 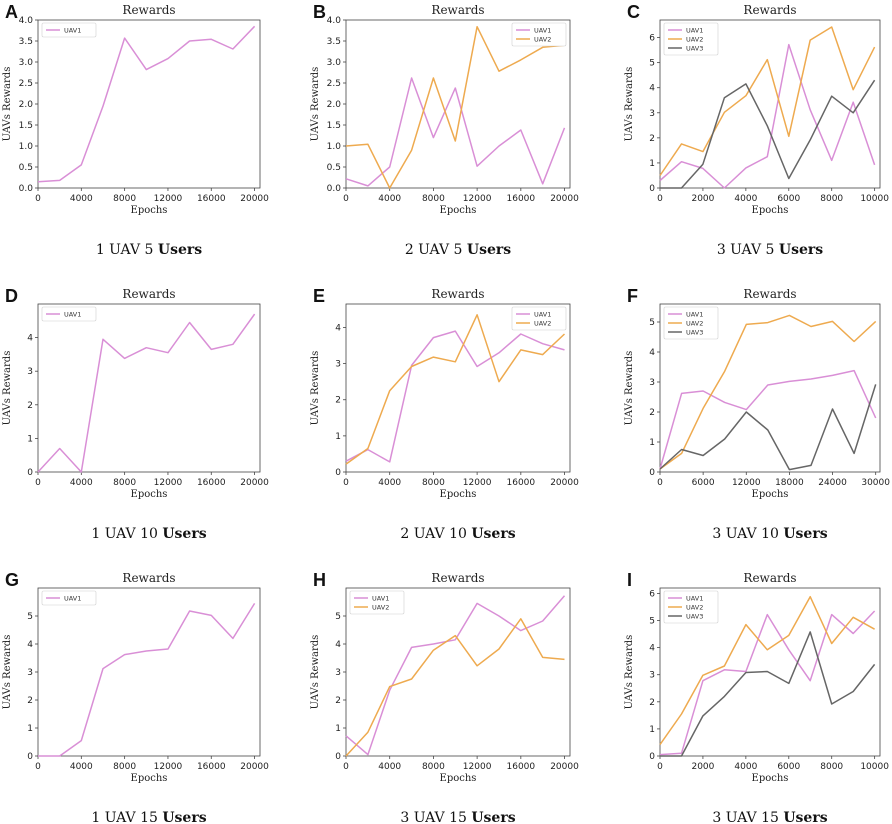 I want to click on panel-letter: G, so click(x=12, y=580).